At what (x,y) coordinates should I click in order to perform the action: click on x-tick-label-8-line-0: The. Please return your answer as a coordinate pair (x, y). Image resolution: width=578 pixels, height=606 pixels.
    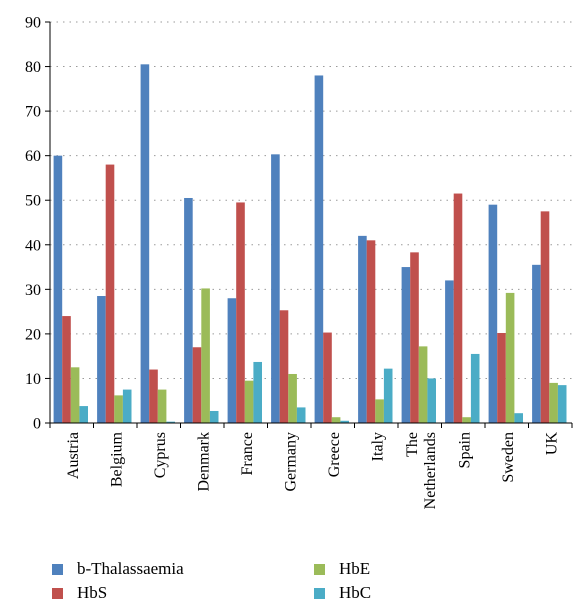
    Looking at the image, I should click on (412, 444).